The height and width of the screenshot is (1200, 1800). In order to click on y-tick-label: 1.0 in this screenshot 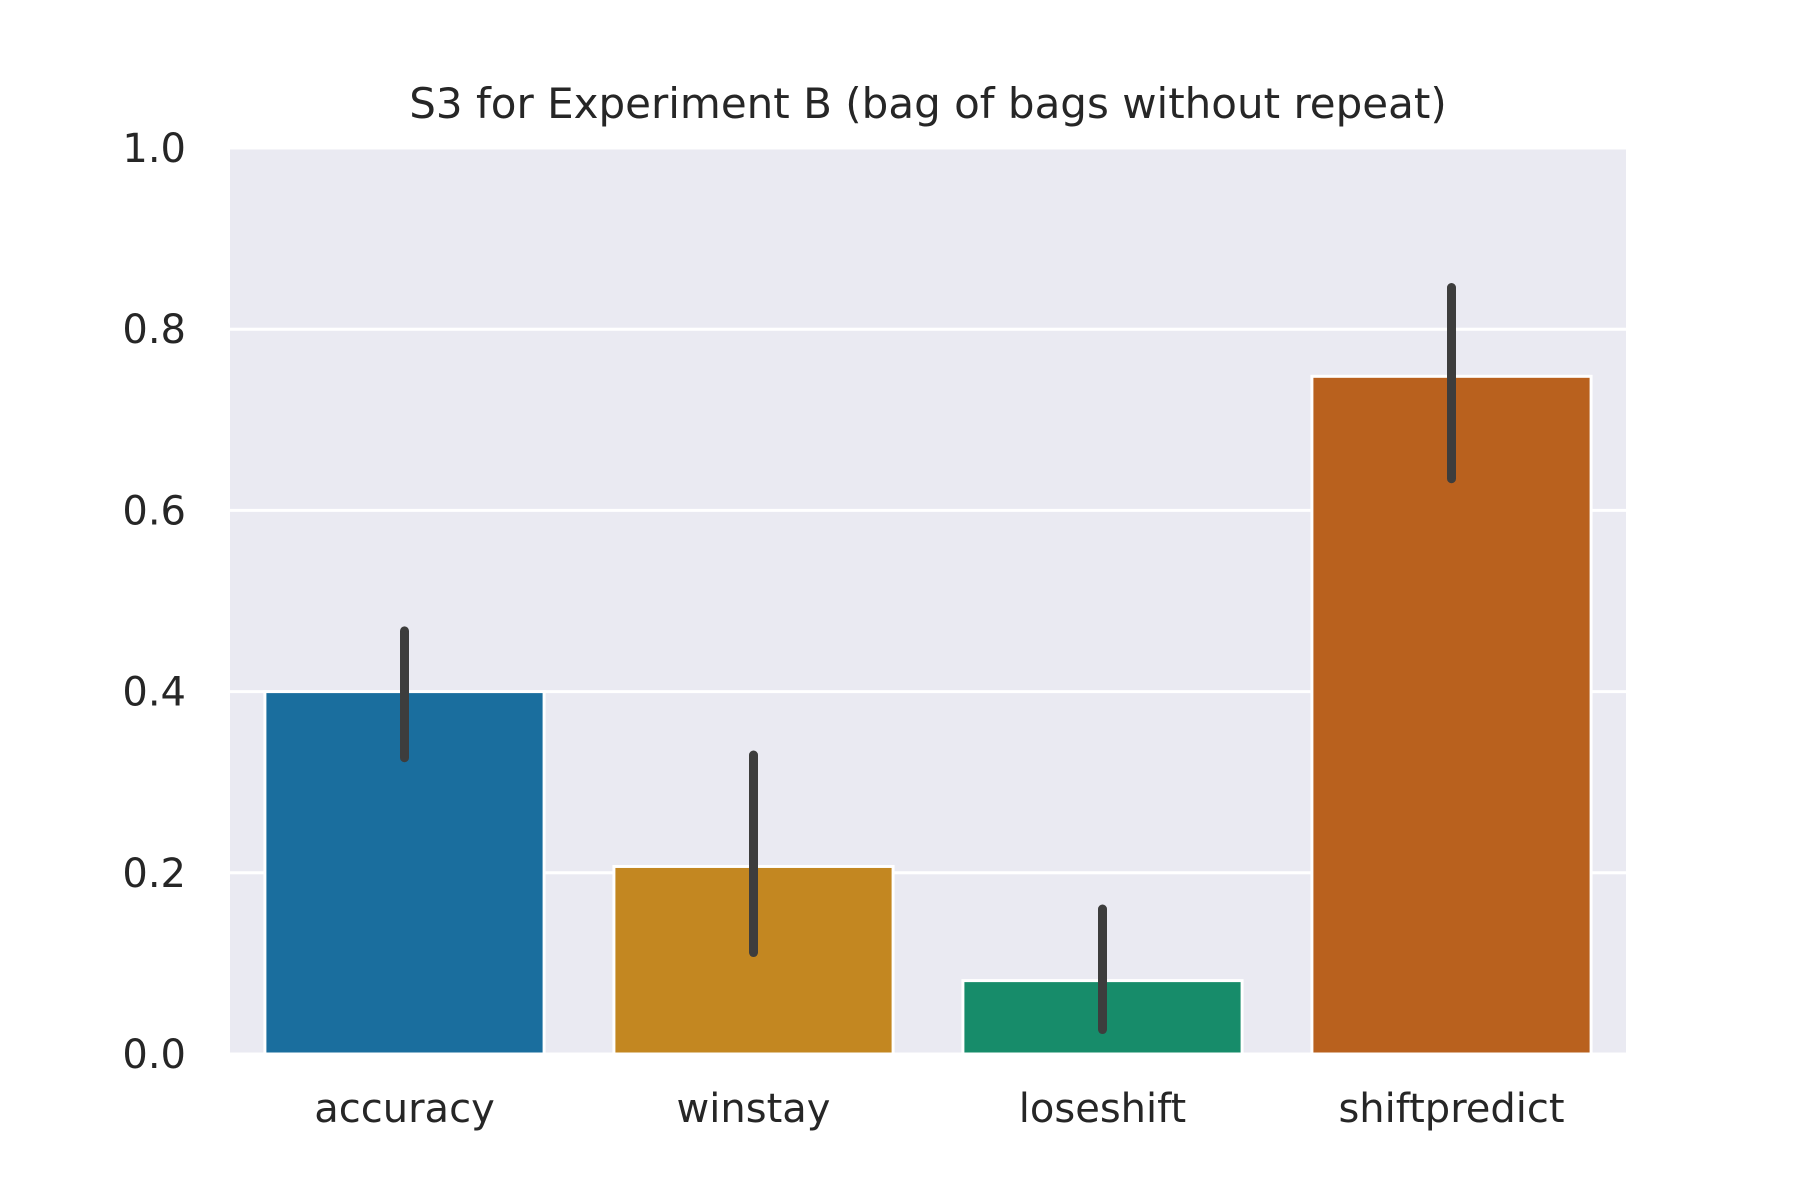, I will do `click(154, 149)`.